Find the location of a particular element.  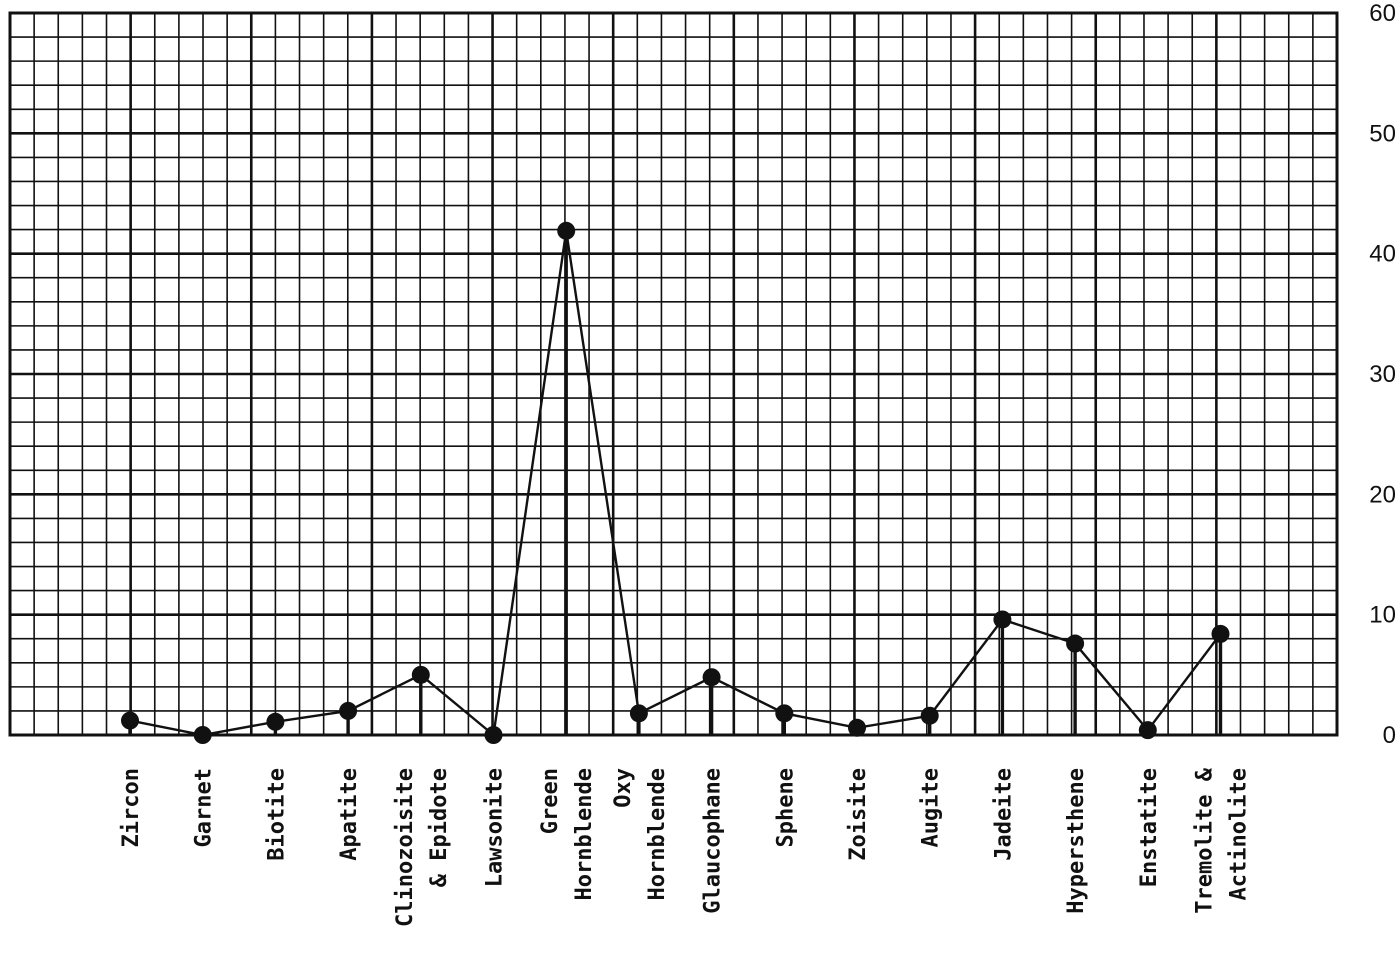

x-tick-label: Actinolite is located at coordinates (1239, 834).